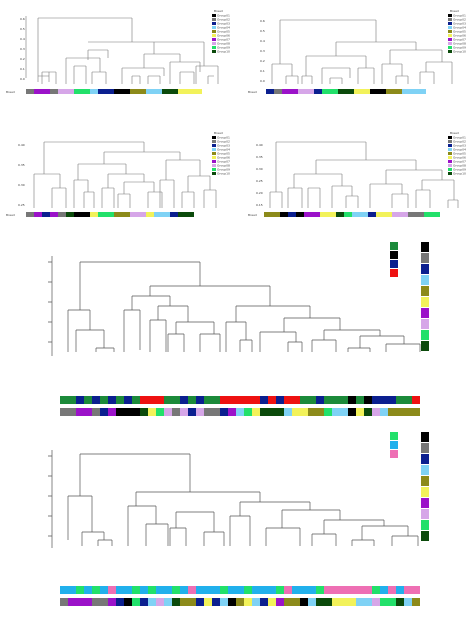  I want to click on dendrogram-a: 0.6 0.5 0.4 0.3 0.2 0.1 0.0 Breed Breed, so click(118, 51).